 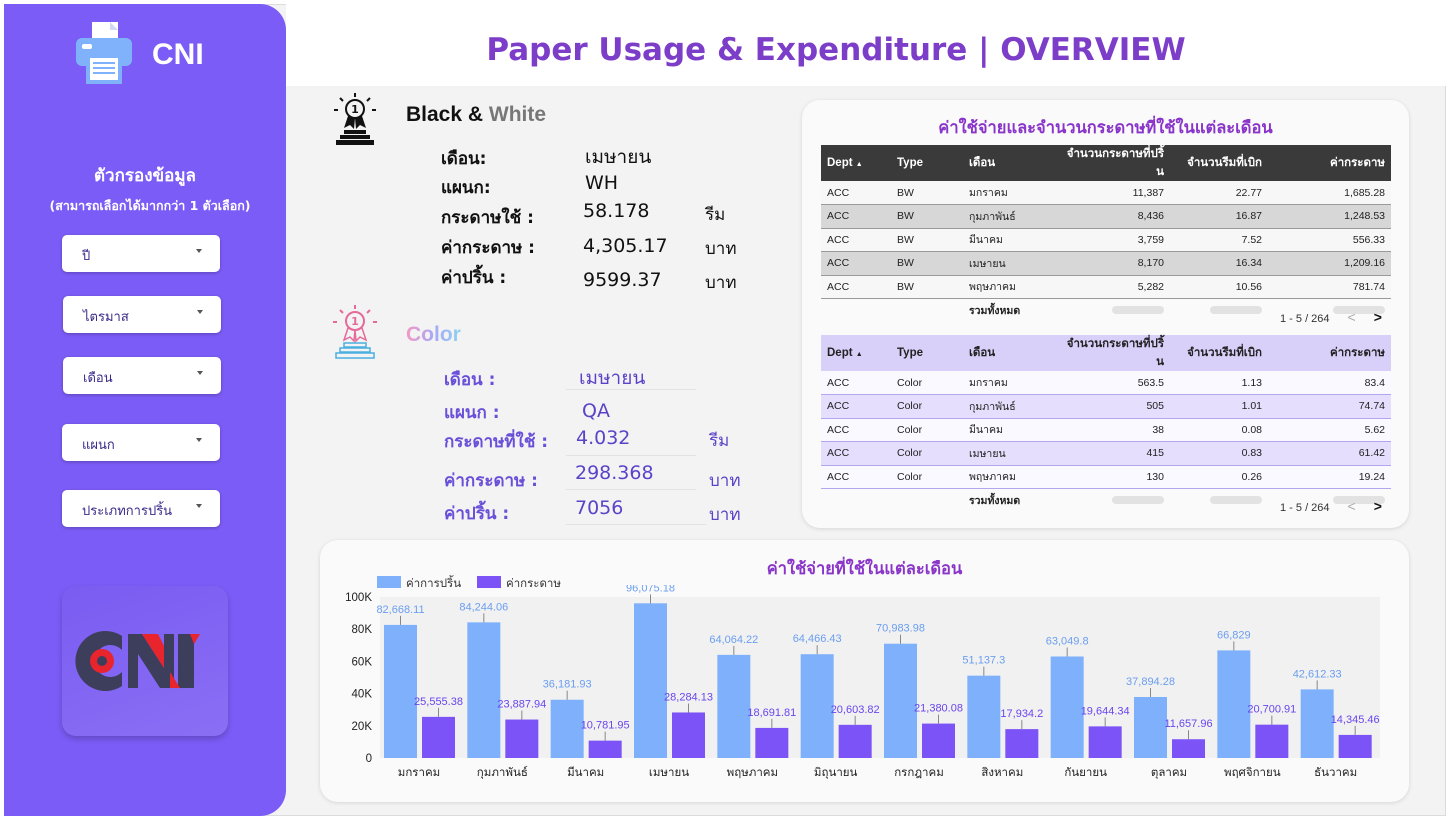 What do you see at coordinates (106, 317) in the screenshot?
I see `dropdown-label: ไตรมาส` at bounding box center [106, 317].